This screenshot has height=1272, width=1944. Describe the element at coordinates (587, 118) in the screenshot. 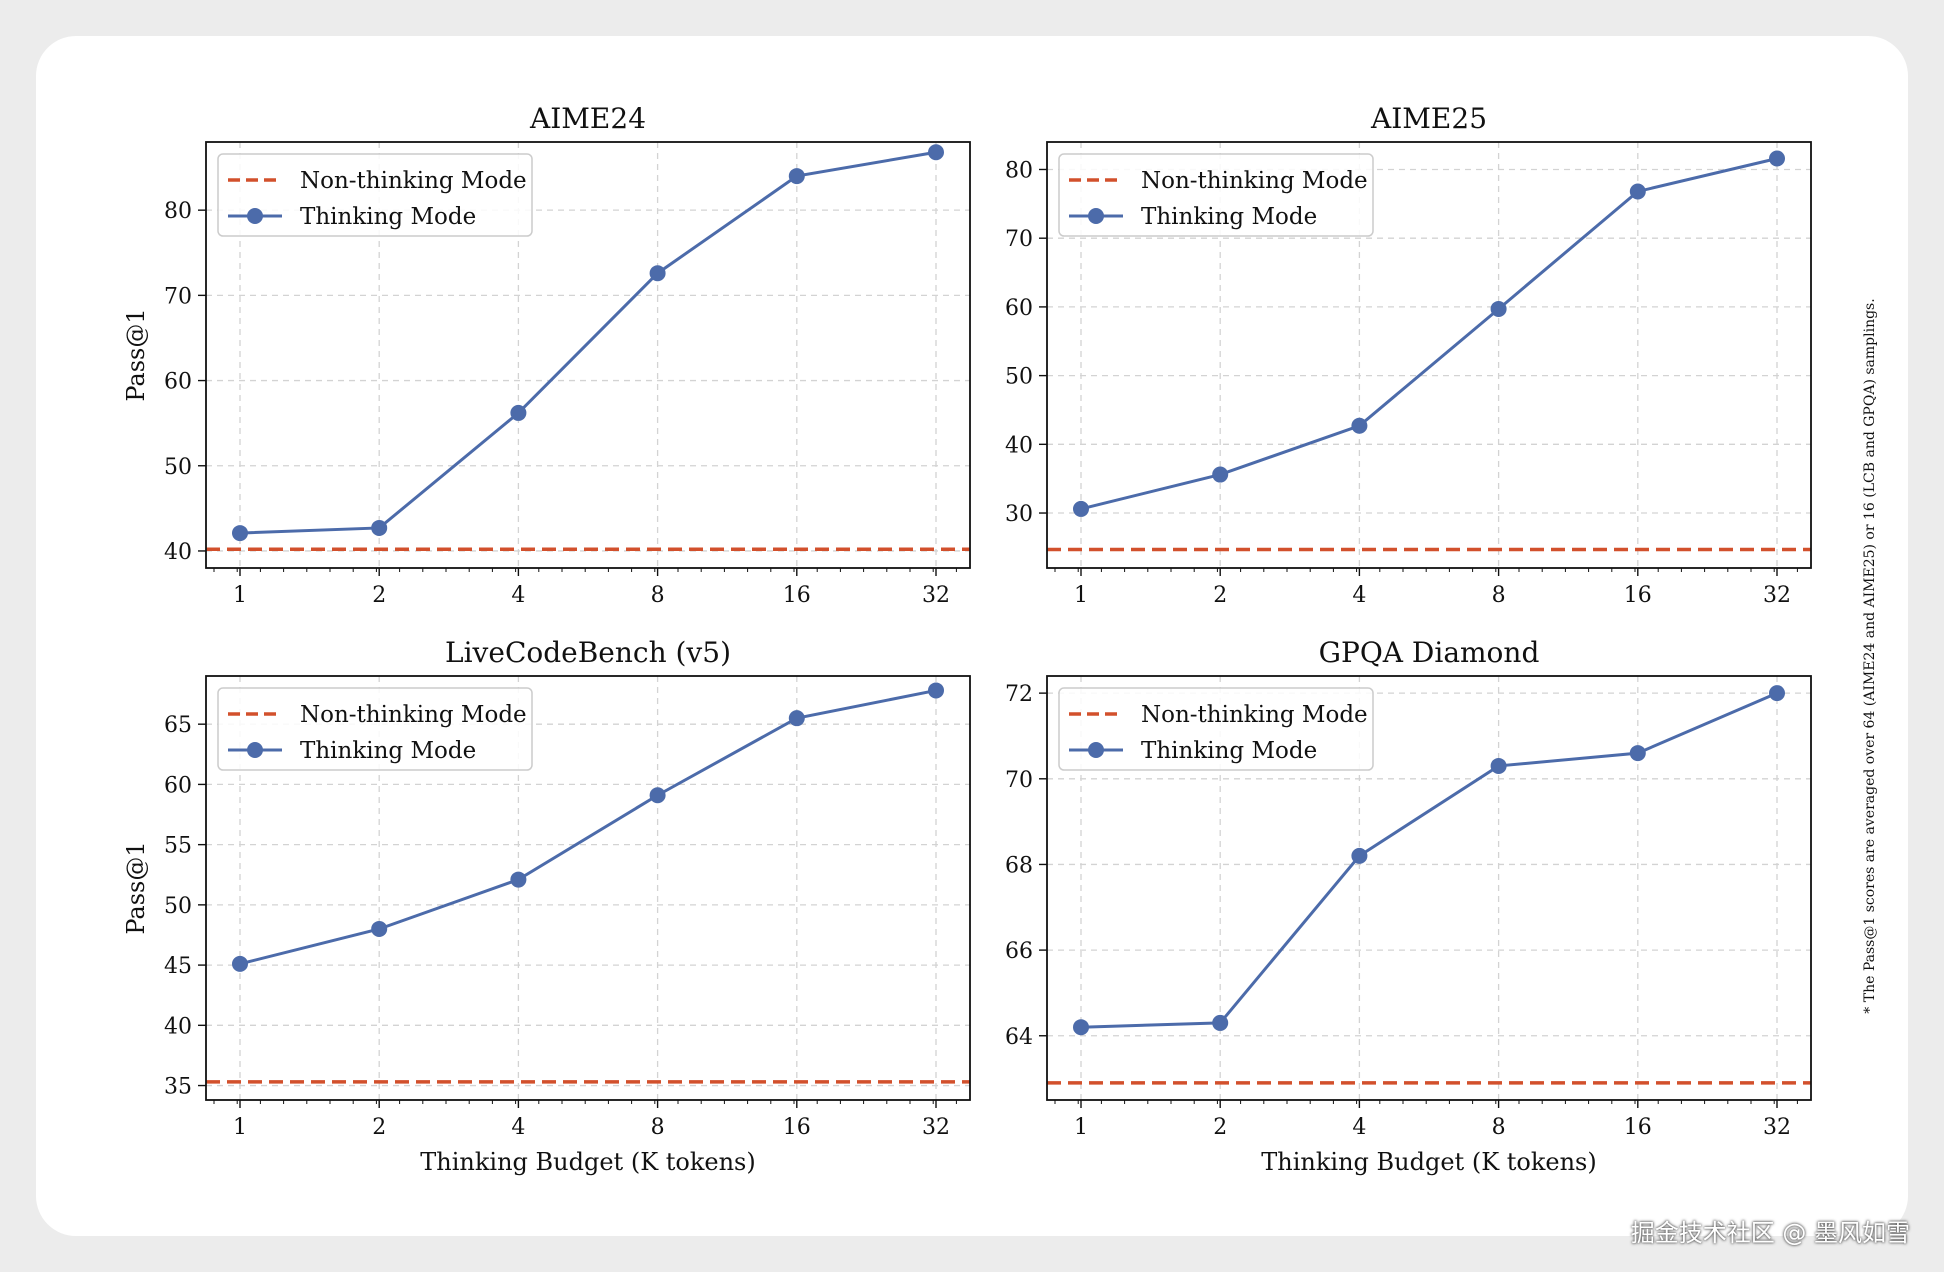

I see `chart-title: AIME24` at that location.